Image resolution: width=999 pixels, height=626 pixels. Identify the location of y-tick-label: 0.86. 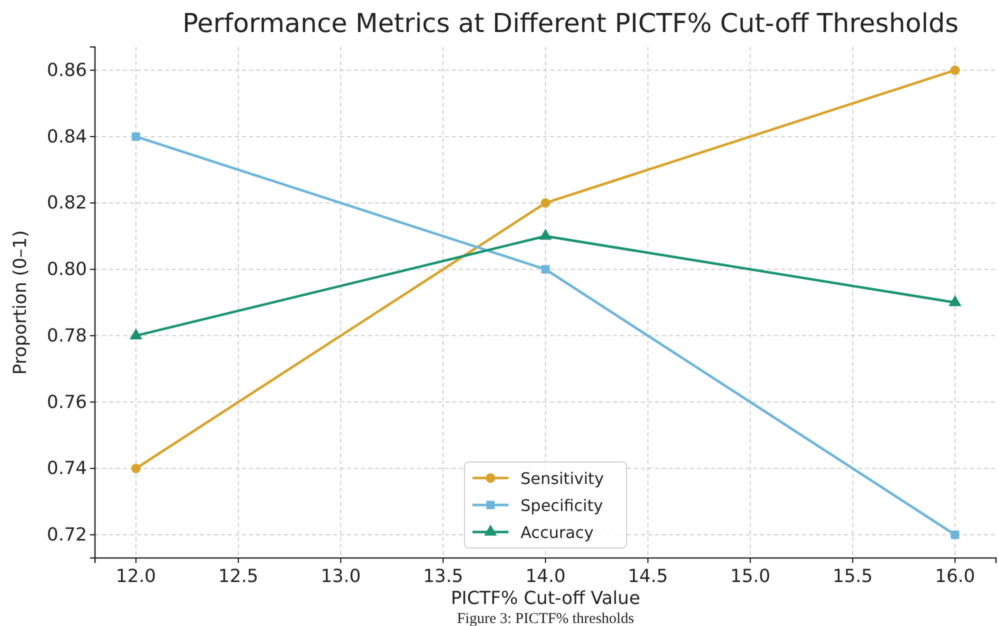
(66, 70).